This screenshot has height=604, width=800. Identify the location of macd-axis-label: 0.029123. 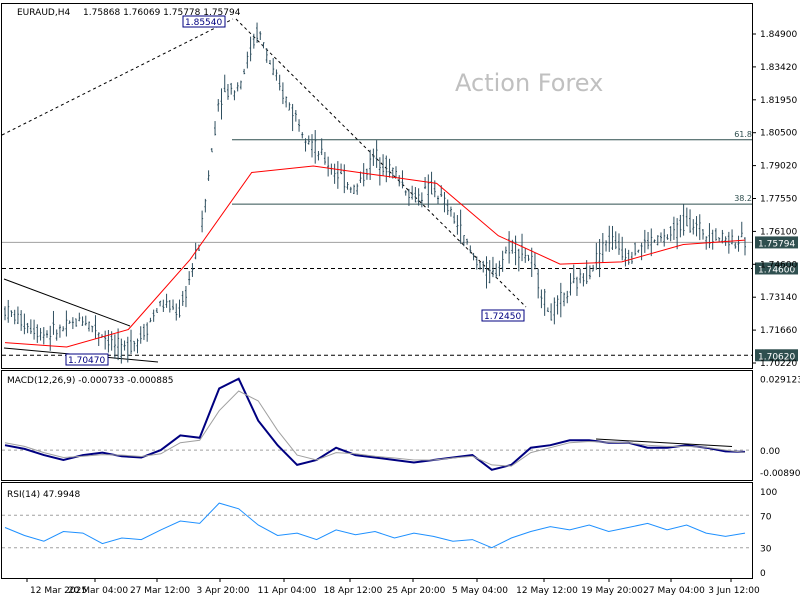
(780, 380).